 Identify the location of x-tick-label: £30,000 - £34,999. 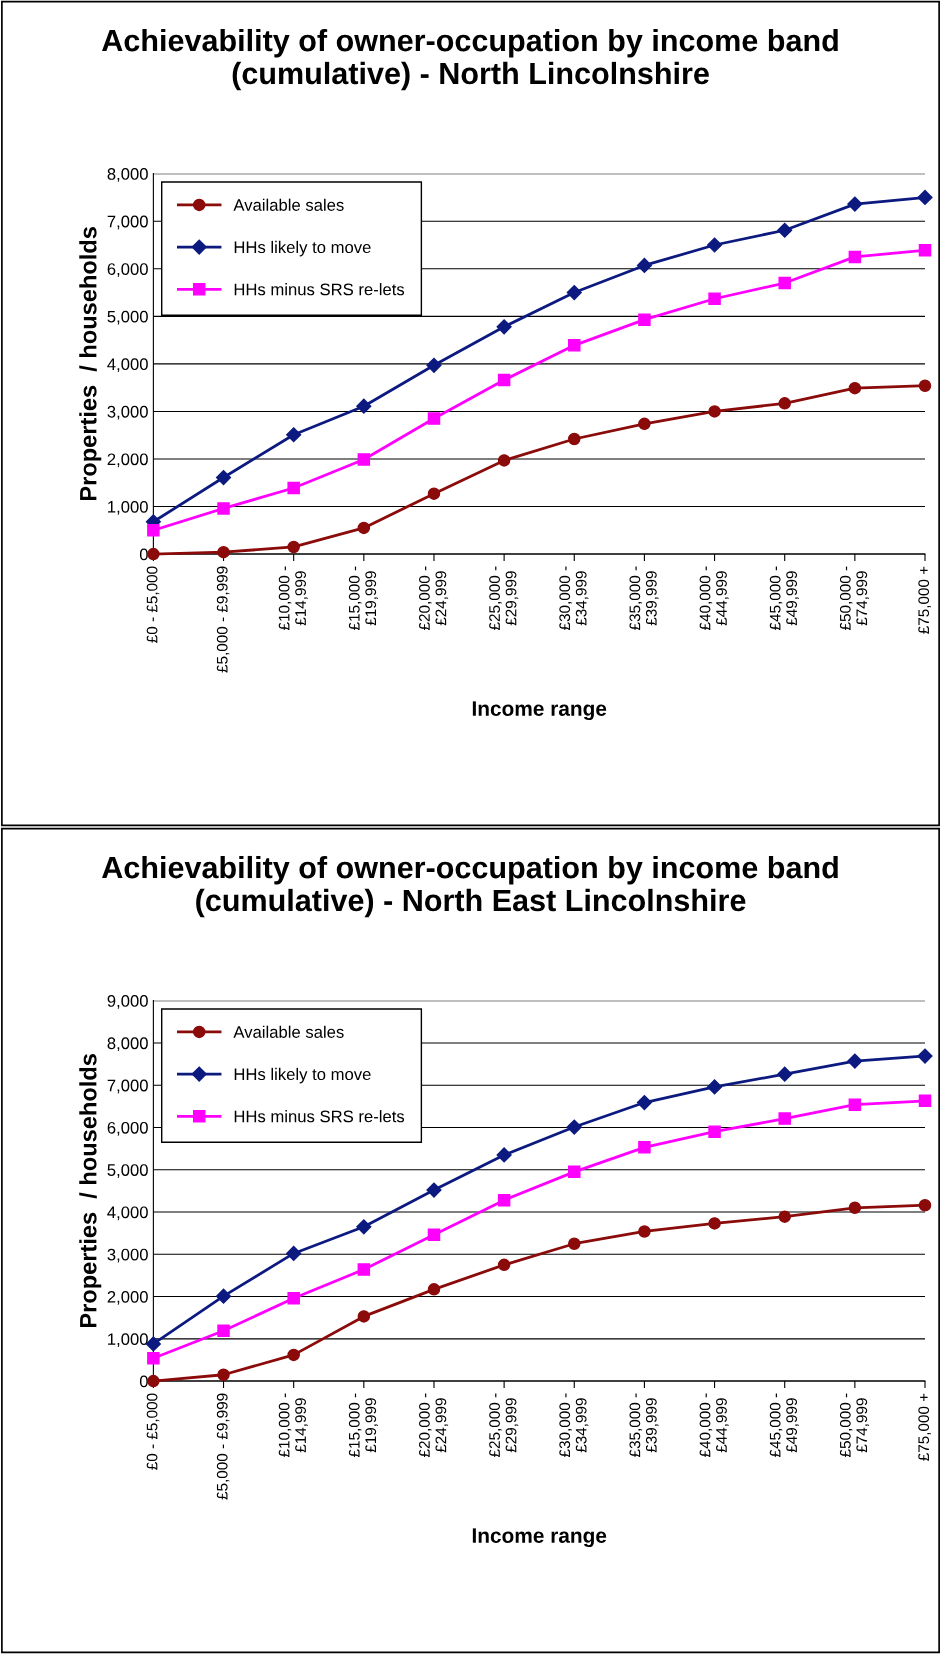
(574, 598).